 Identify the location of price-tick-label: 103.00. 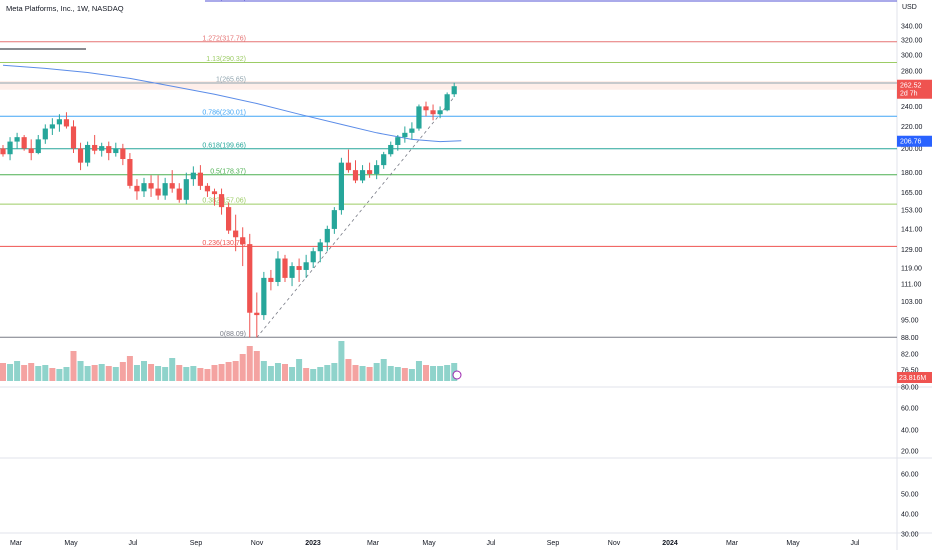
(912, 302).